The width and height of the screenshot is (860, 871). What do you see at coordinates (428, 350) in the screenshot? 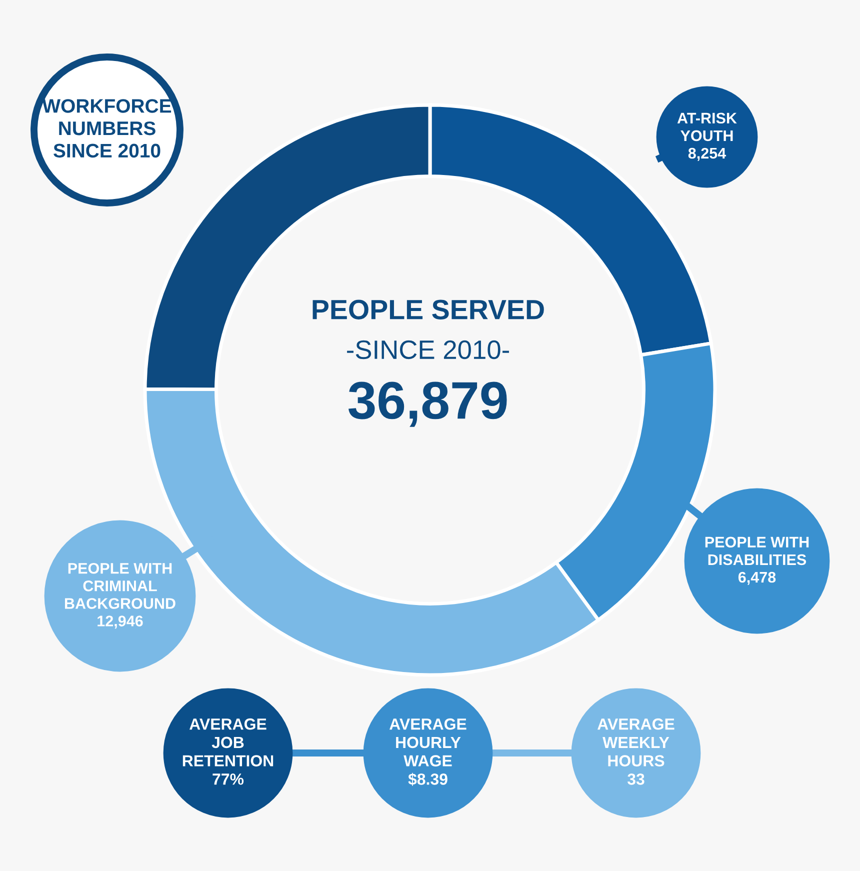
I see `text: -SINCE 2010-` at bounding box center [428, 350].